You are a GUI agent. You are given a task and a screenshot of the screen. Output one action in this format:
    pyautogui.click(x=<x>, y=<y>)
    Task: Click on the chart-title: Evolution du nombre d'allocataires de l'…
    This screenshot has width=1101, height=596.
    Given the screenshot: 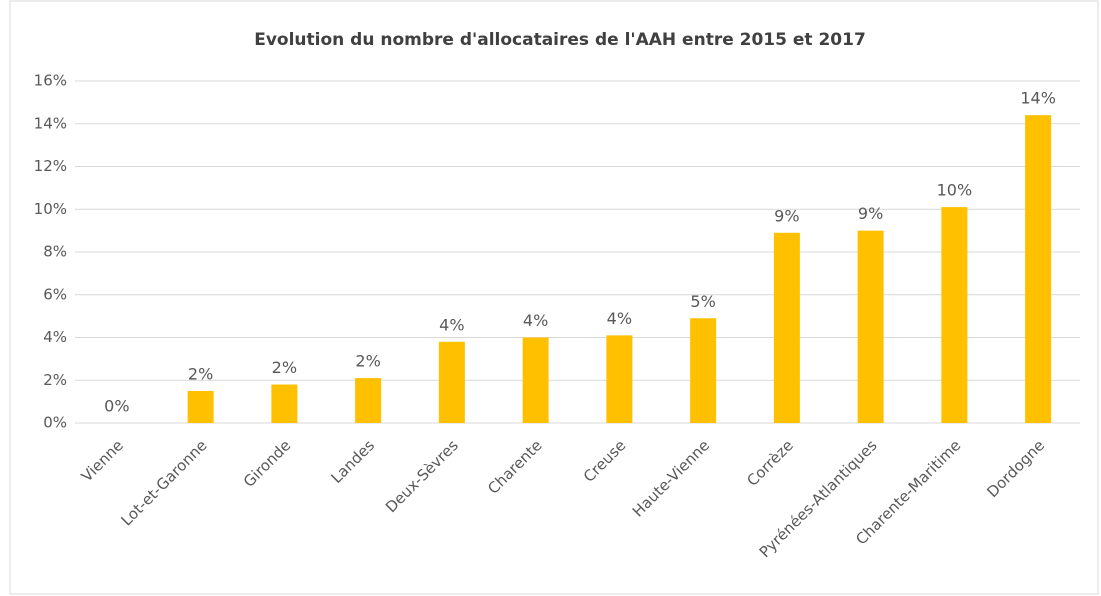 What is the action you would take?
    pyautogui.click(x=560, y=40)
    